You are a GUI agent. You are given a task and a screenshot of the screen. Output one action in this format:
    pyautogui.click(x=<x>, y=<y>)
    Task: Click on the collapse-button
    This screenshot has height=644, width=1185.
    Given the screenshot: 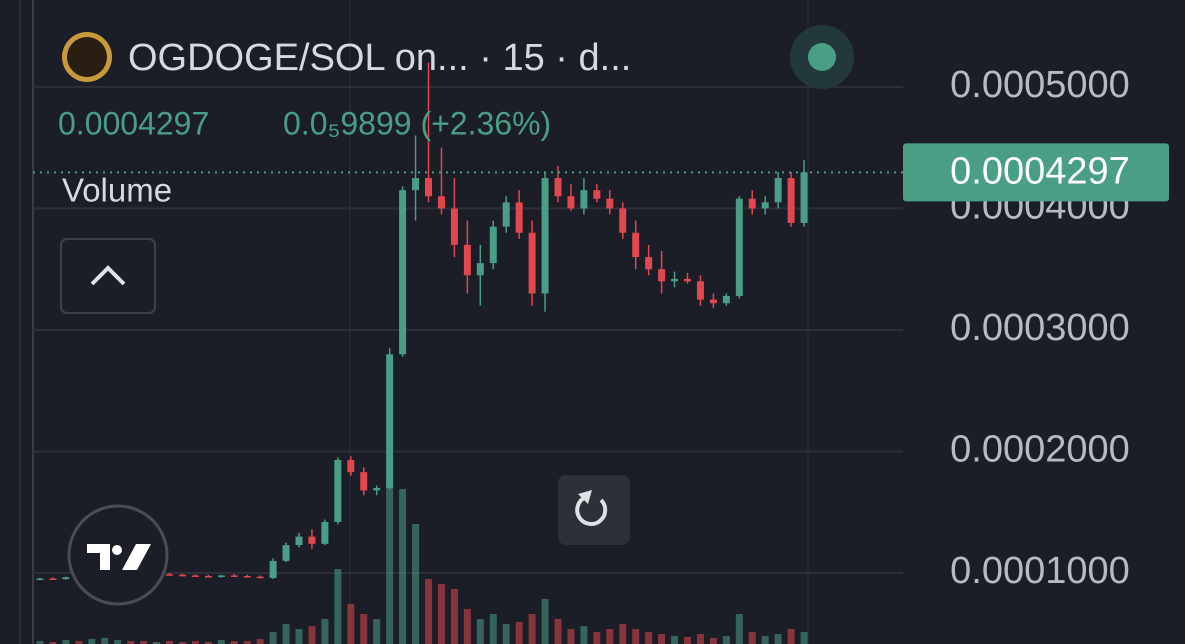 What is the action you would take?
    pyautogui.click(x=108, y=276)
    